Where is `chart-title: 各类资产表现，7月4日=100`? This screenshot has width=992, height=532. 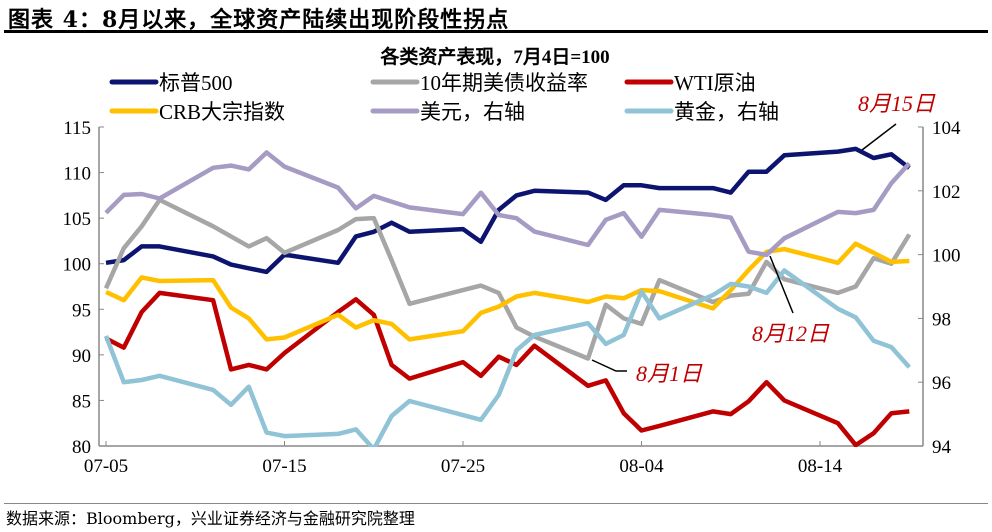 chart-title: 各类资产表现，7月4日=100 is located at coordinates (494, 56).